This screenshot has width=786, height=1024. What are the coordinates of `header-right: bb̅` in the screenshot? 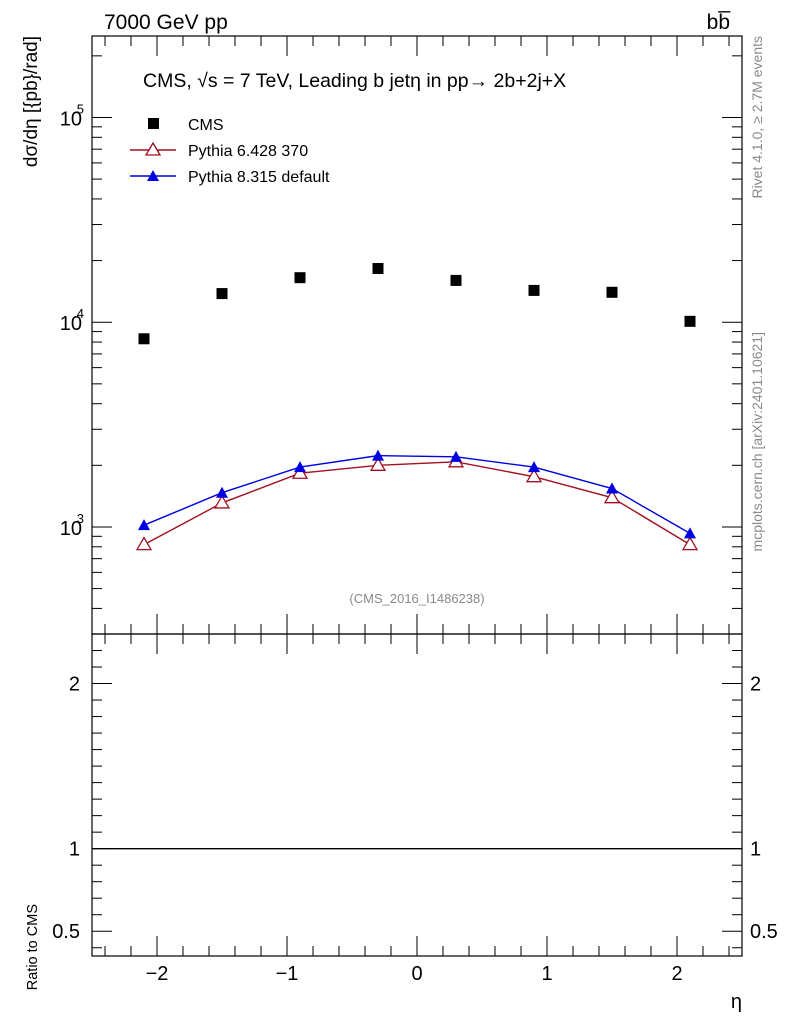 It's located at (719, 22).